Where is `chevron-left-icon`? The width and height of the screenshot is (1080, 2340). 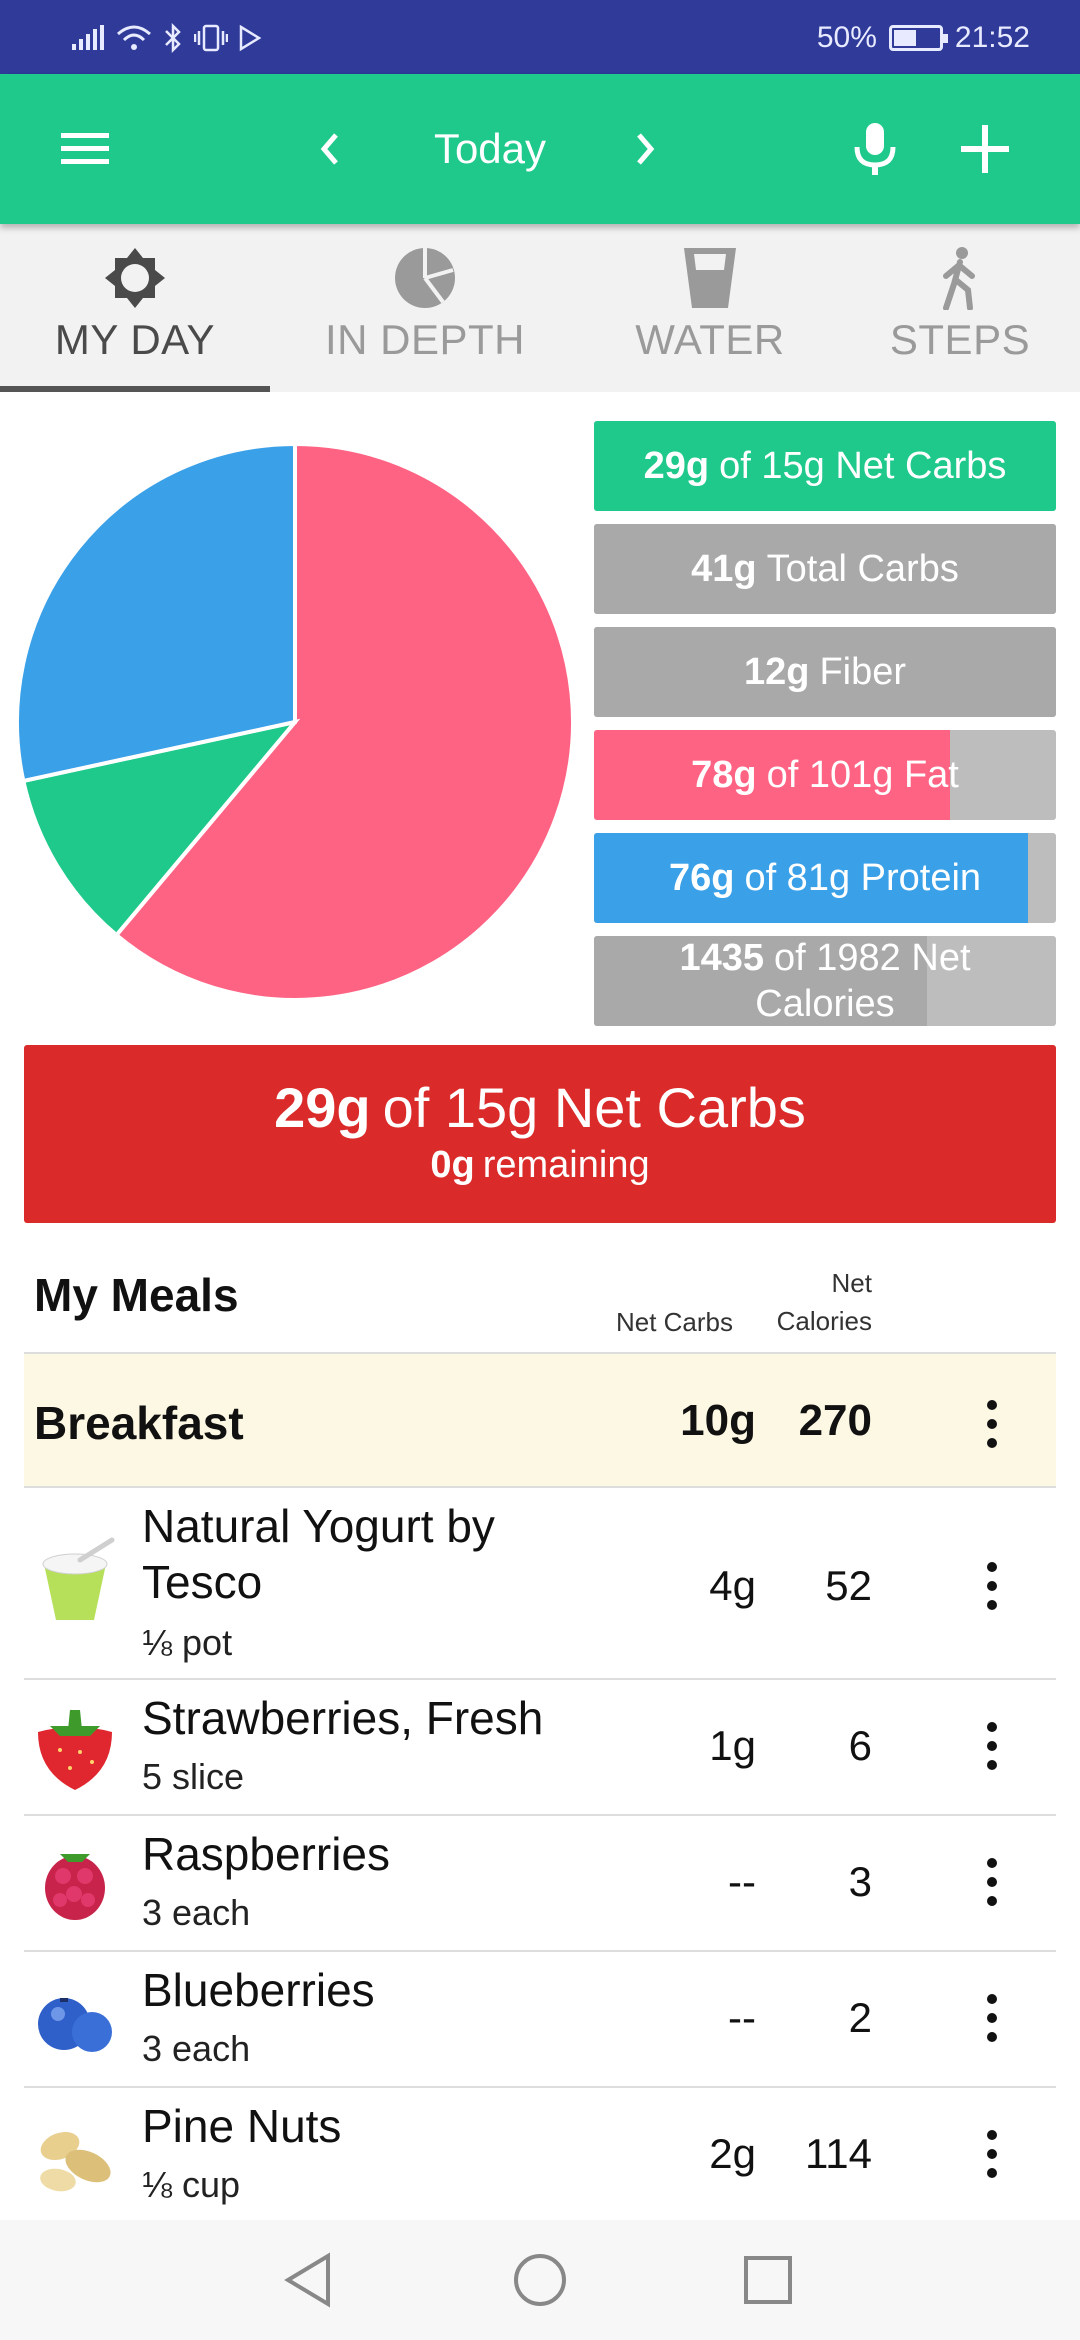 chevron-left-icon is located at coordinates (329, 149).